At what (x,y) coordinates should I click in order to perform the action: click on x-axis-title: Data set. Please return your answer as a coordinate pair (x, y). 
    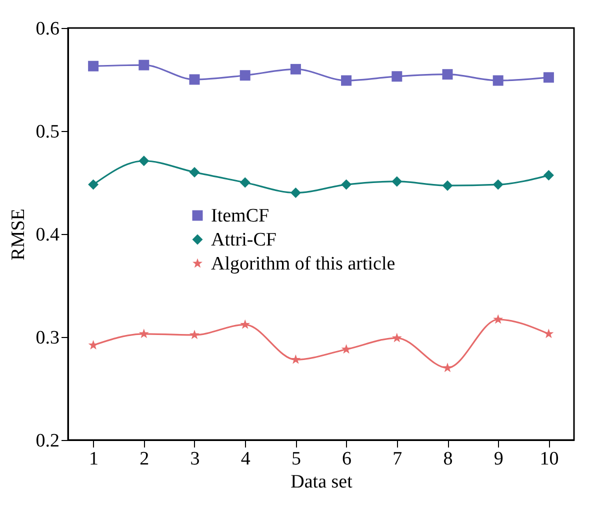
    Looking at the image, I should click on (322, 482).